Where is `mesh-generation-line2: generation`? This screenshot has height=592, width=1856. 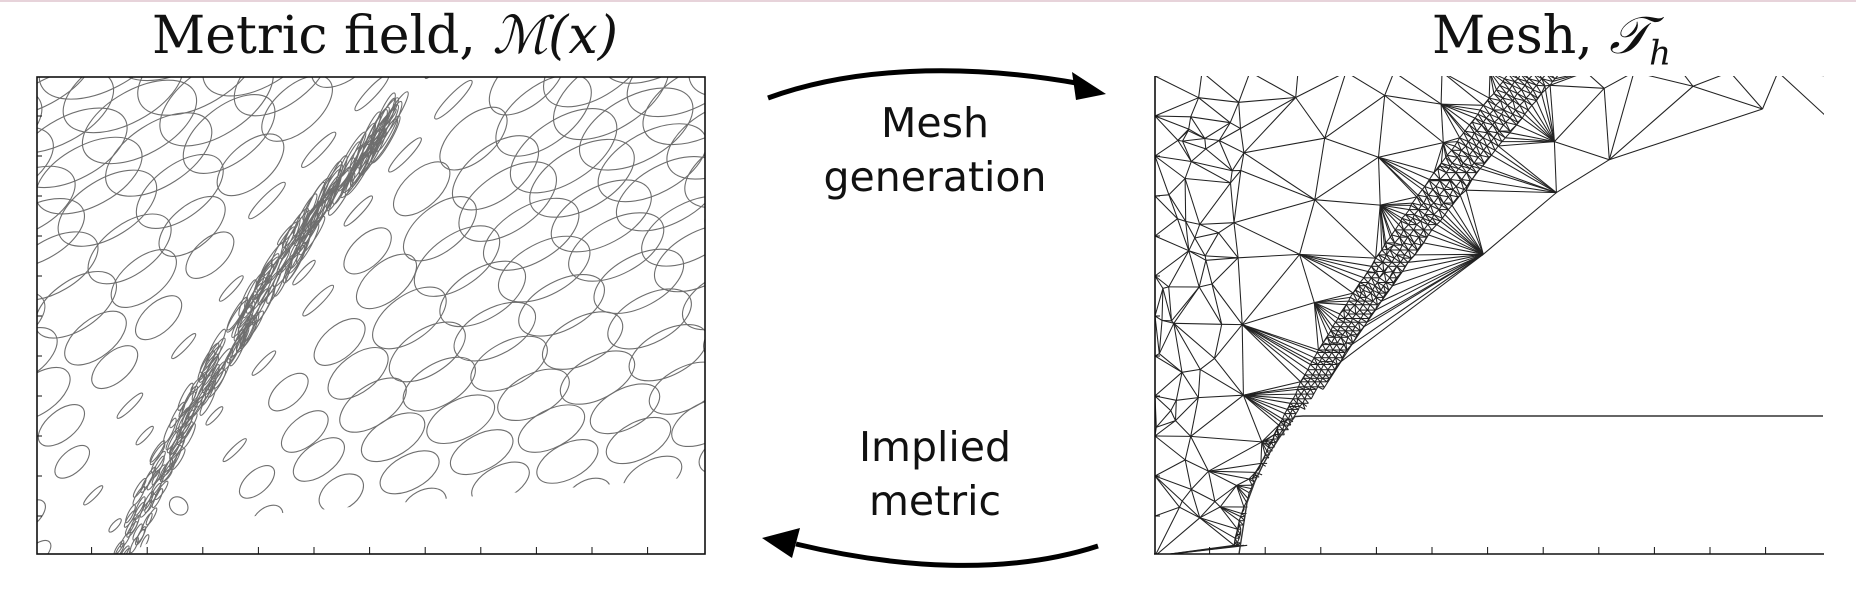
mesh-generation-line2: generation is located at coordinates (935, 177).